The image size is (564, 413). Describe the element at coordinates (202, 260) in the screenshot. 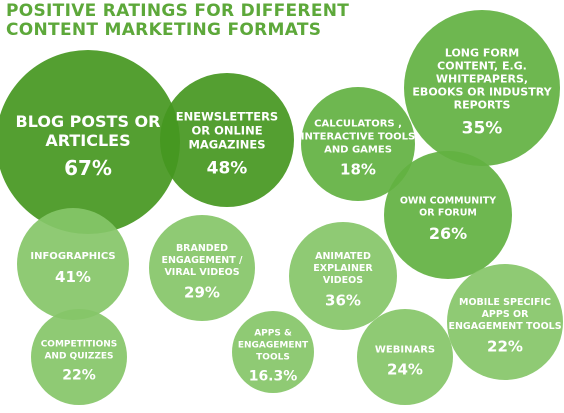

I see `bubble-label: ENGAGEMENT /` at that location.